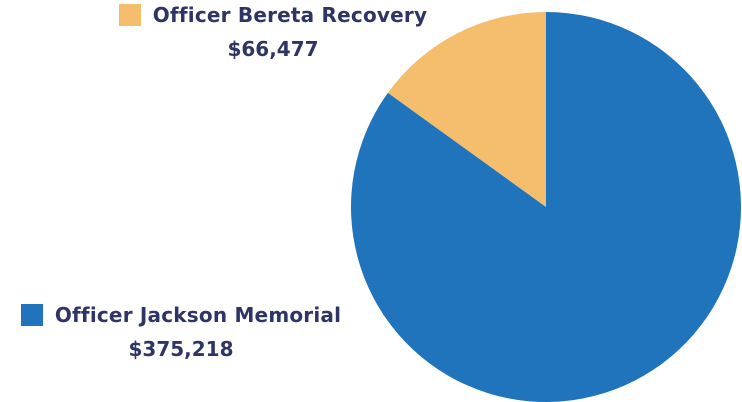 This screenshot has width=742, height=402. Describe the element at coordinates (466, 109) in the screenshot. I see `pie-slice-bereta` at that location.